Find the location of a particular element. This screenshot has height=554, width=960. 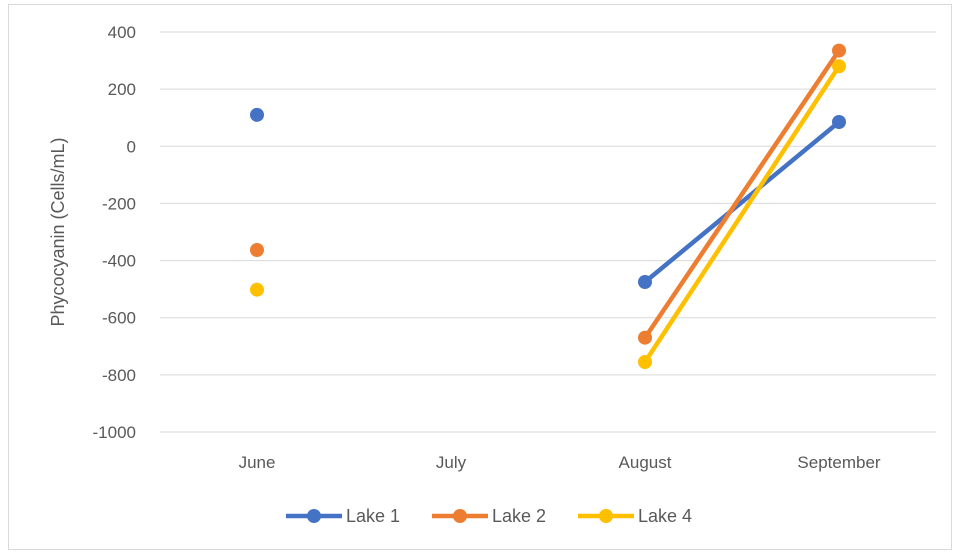

legend-item: Lake 1 is located at coordinates (343, 516).